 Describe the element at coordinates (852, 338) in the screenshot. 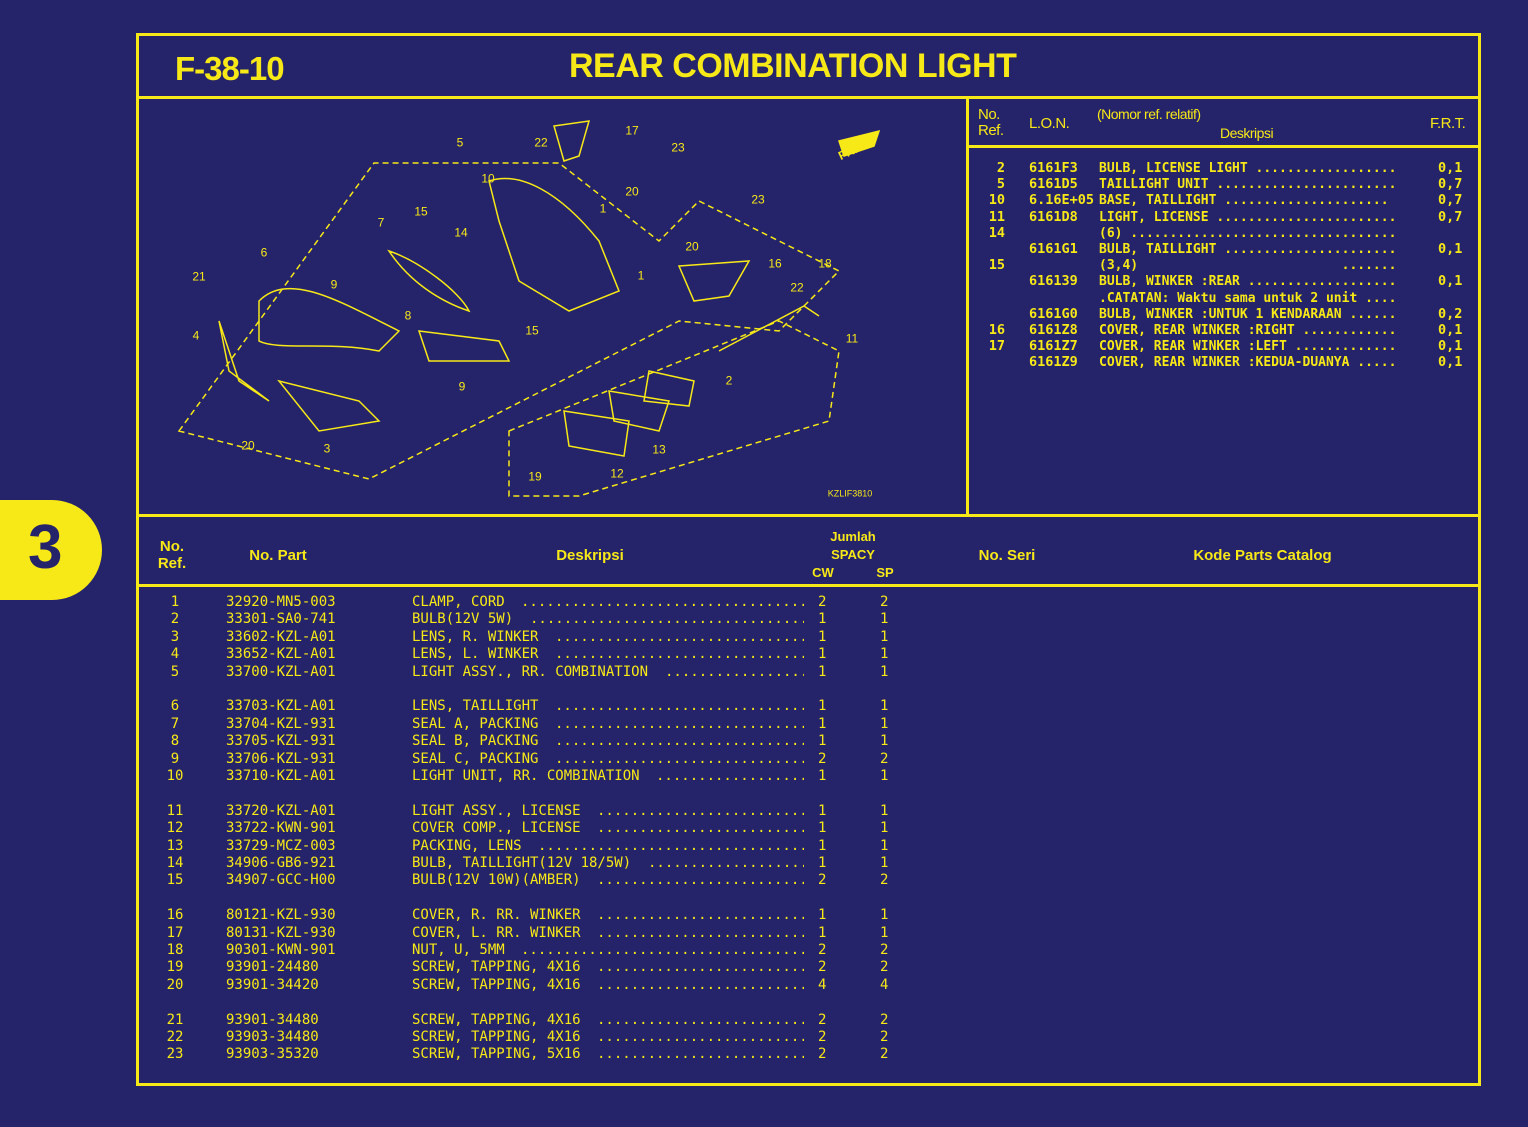

I see `callout-label: 11` at that location.